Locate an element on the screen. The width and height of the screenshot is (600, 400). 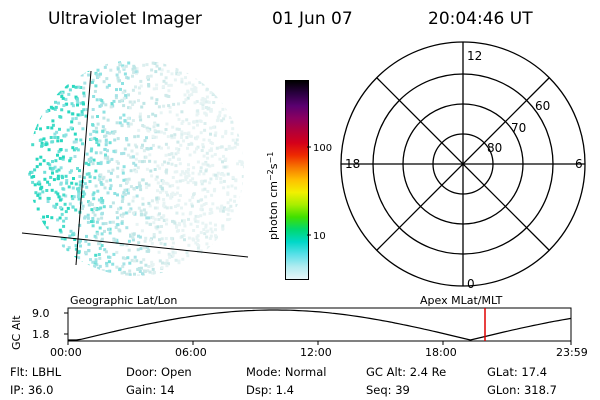
time-tick-0: 00:00 is located at coordinates (66, 352).